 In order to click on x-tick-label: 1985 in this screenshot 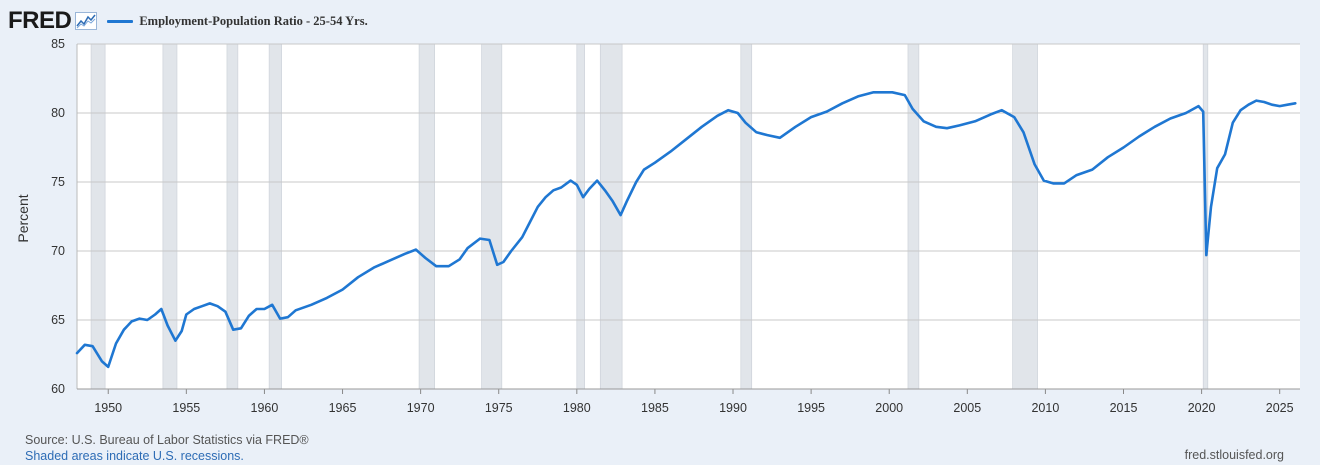, I will do `click(655, 408)`.